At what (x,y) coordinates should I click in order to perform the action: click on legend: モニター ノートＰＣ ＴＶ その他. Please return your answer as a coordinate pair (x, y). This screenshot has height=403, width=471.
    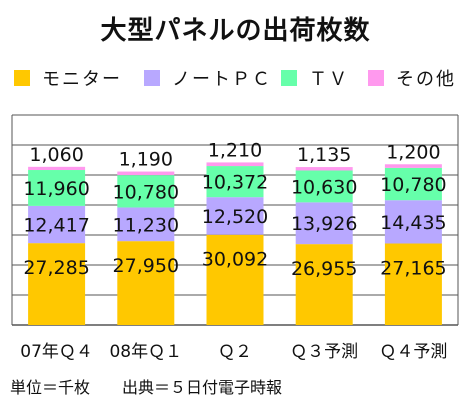
    Looking at the image, I should click on (239, 78).